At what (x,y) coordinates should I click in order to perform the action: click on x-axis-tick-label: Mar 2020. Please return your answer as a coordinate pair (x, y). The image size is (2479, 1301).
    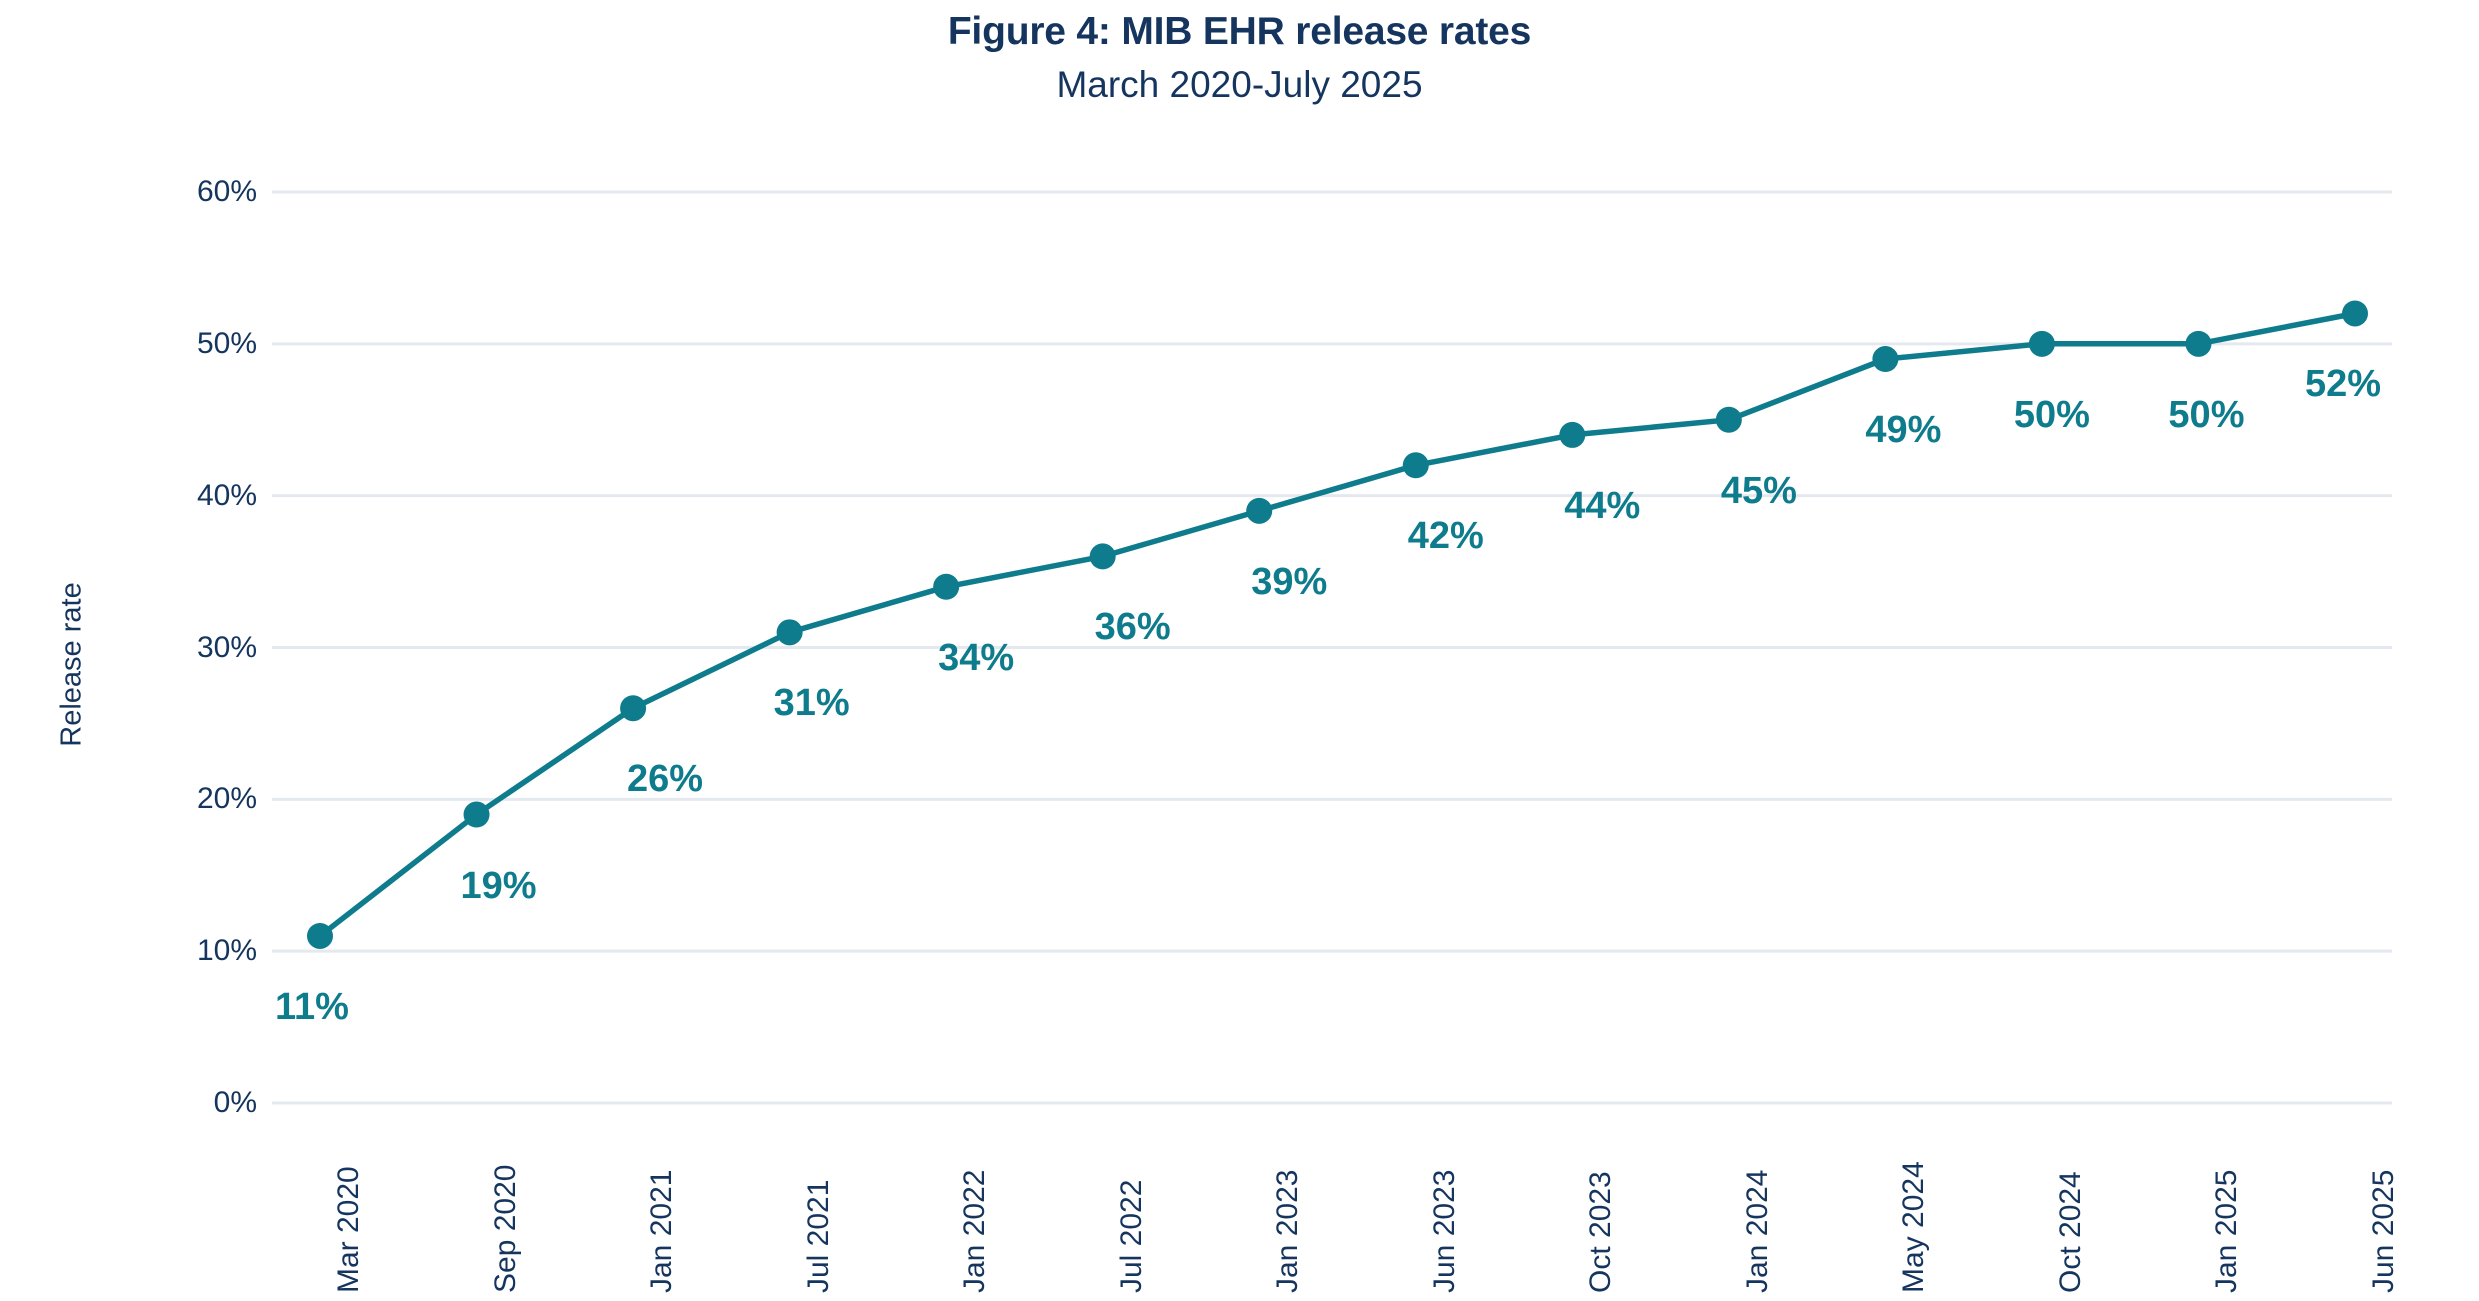
    Looking at the image, I should click on (348, 1229).